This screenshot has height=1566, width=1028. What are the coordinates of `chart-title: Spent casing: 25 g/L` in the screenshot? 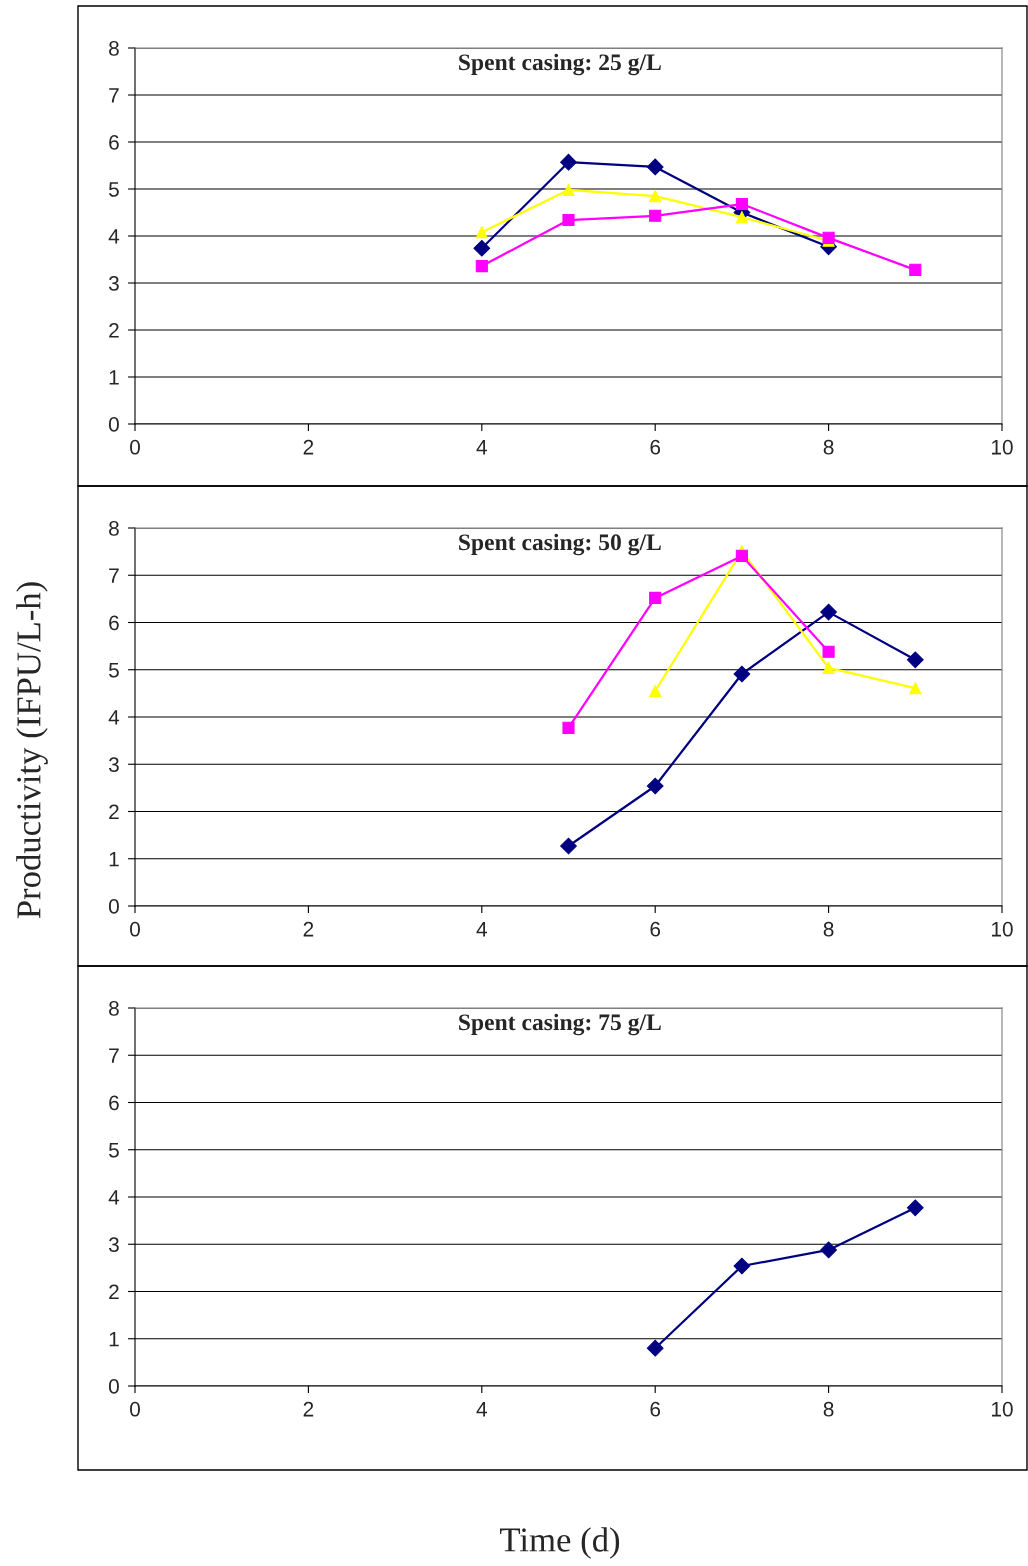 It's located at (560, 64).